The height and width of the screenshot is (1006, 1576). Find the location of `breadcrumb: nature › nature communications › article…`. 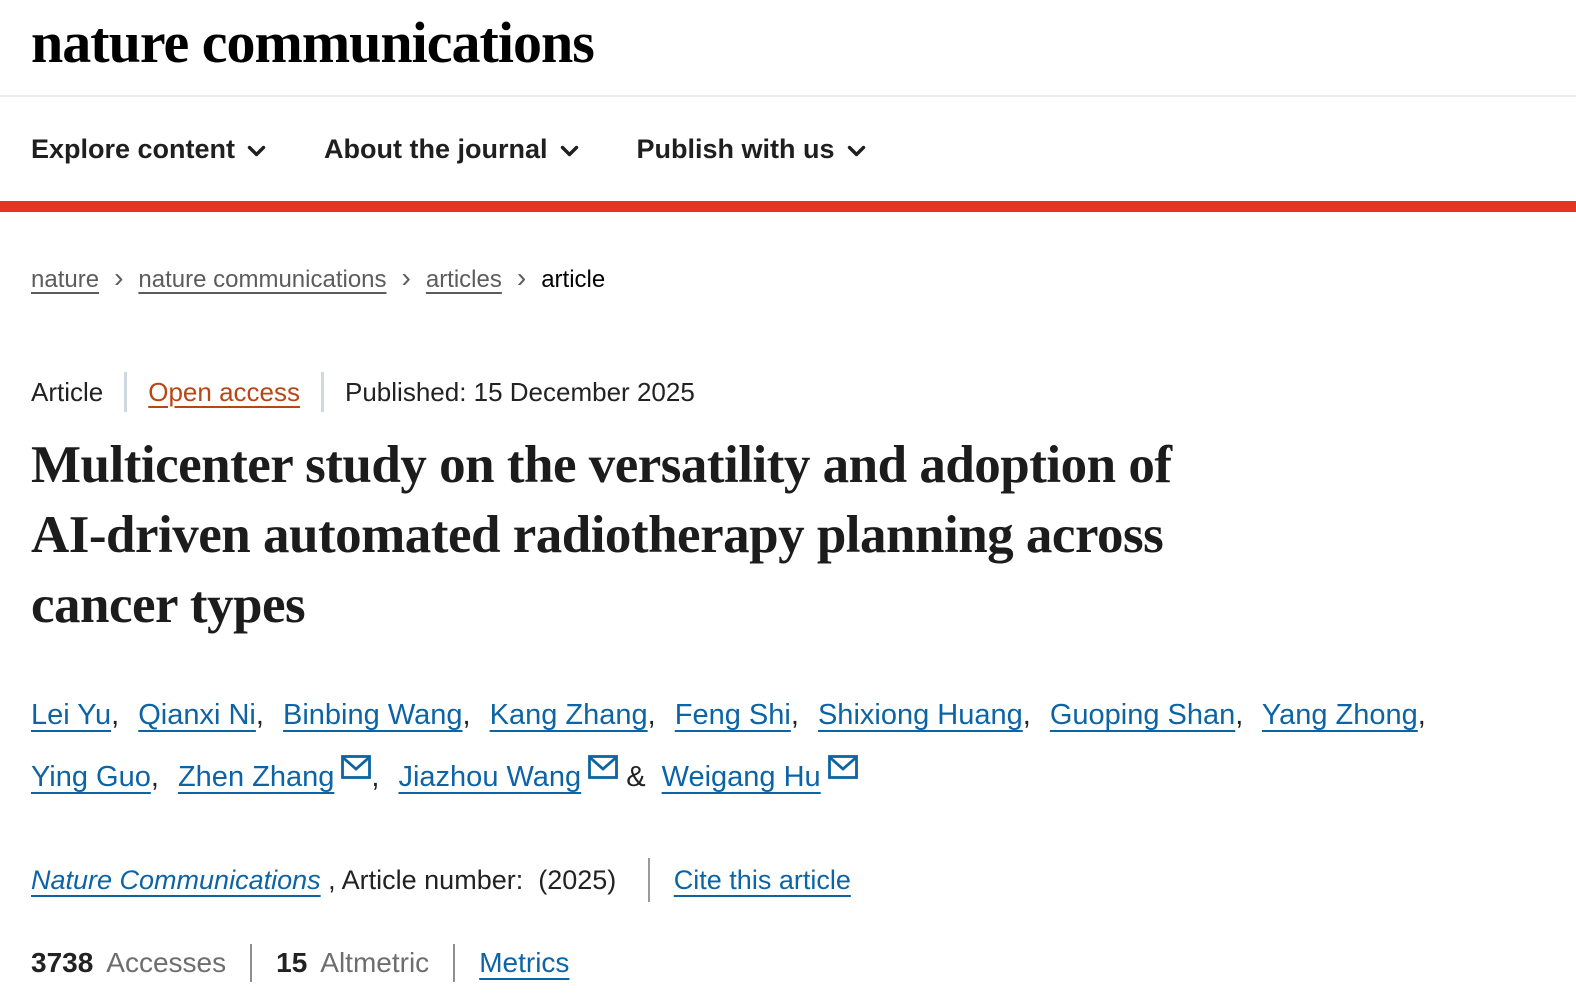

breadcrumb: nature › nature communications › article… is located at coordinates (788, 280).